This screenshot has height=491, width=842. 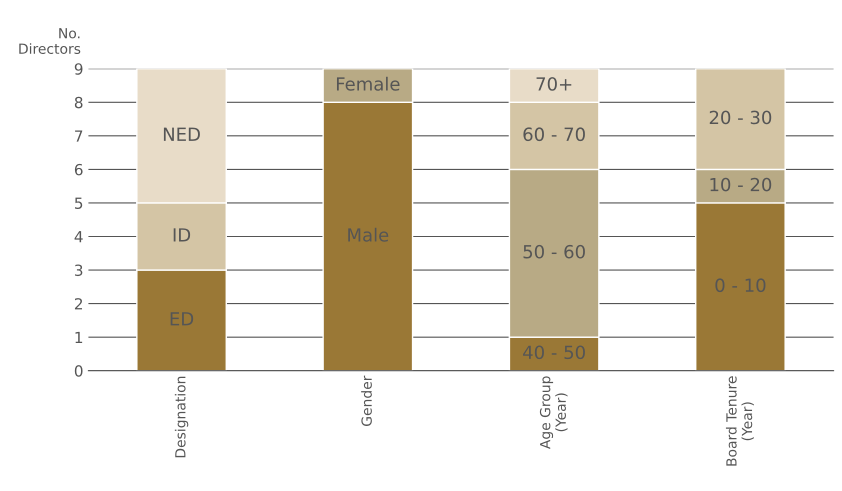 What do you see at coordinates (368, 235) in the screenshot?
I see `series-label: Male` at bounding box center [368, 235].